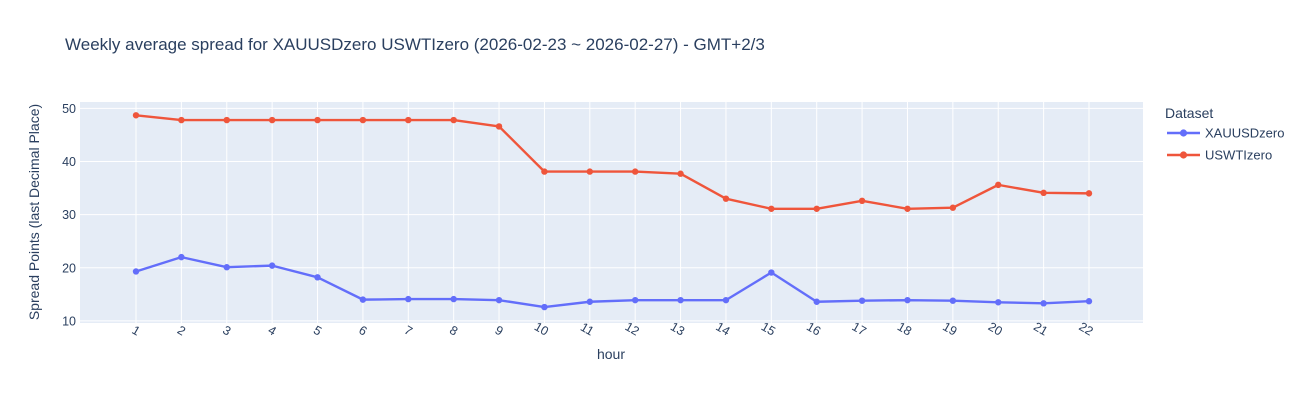  I want to click on legend: Dataset XAUUSDzero USWTIzero, so click(1224, 134).